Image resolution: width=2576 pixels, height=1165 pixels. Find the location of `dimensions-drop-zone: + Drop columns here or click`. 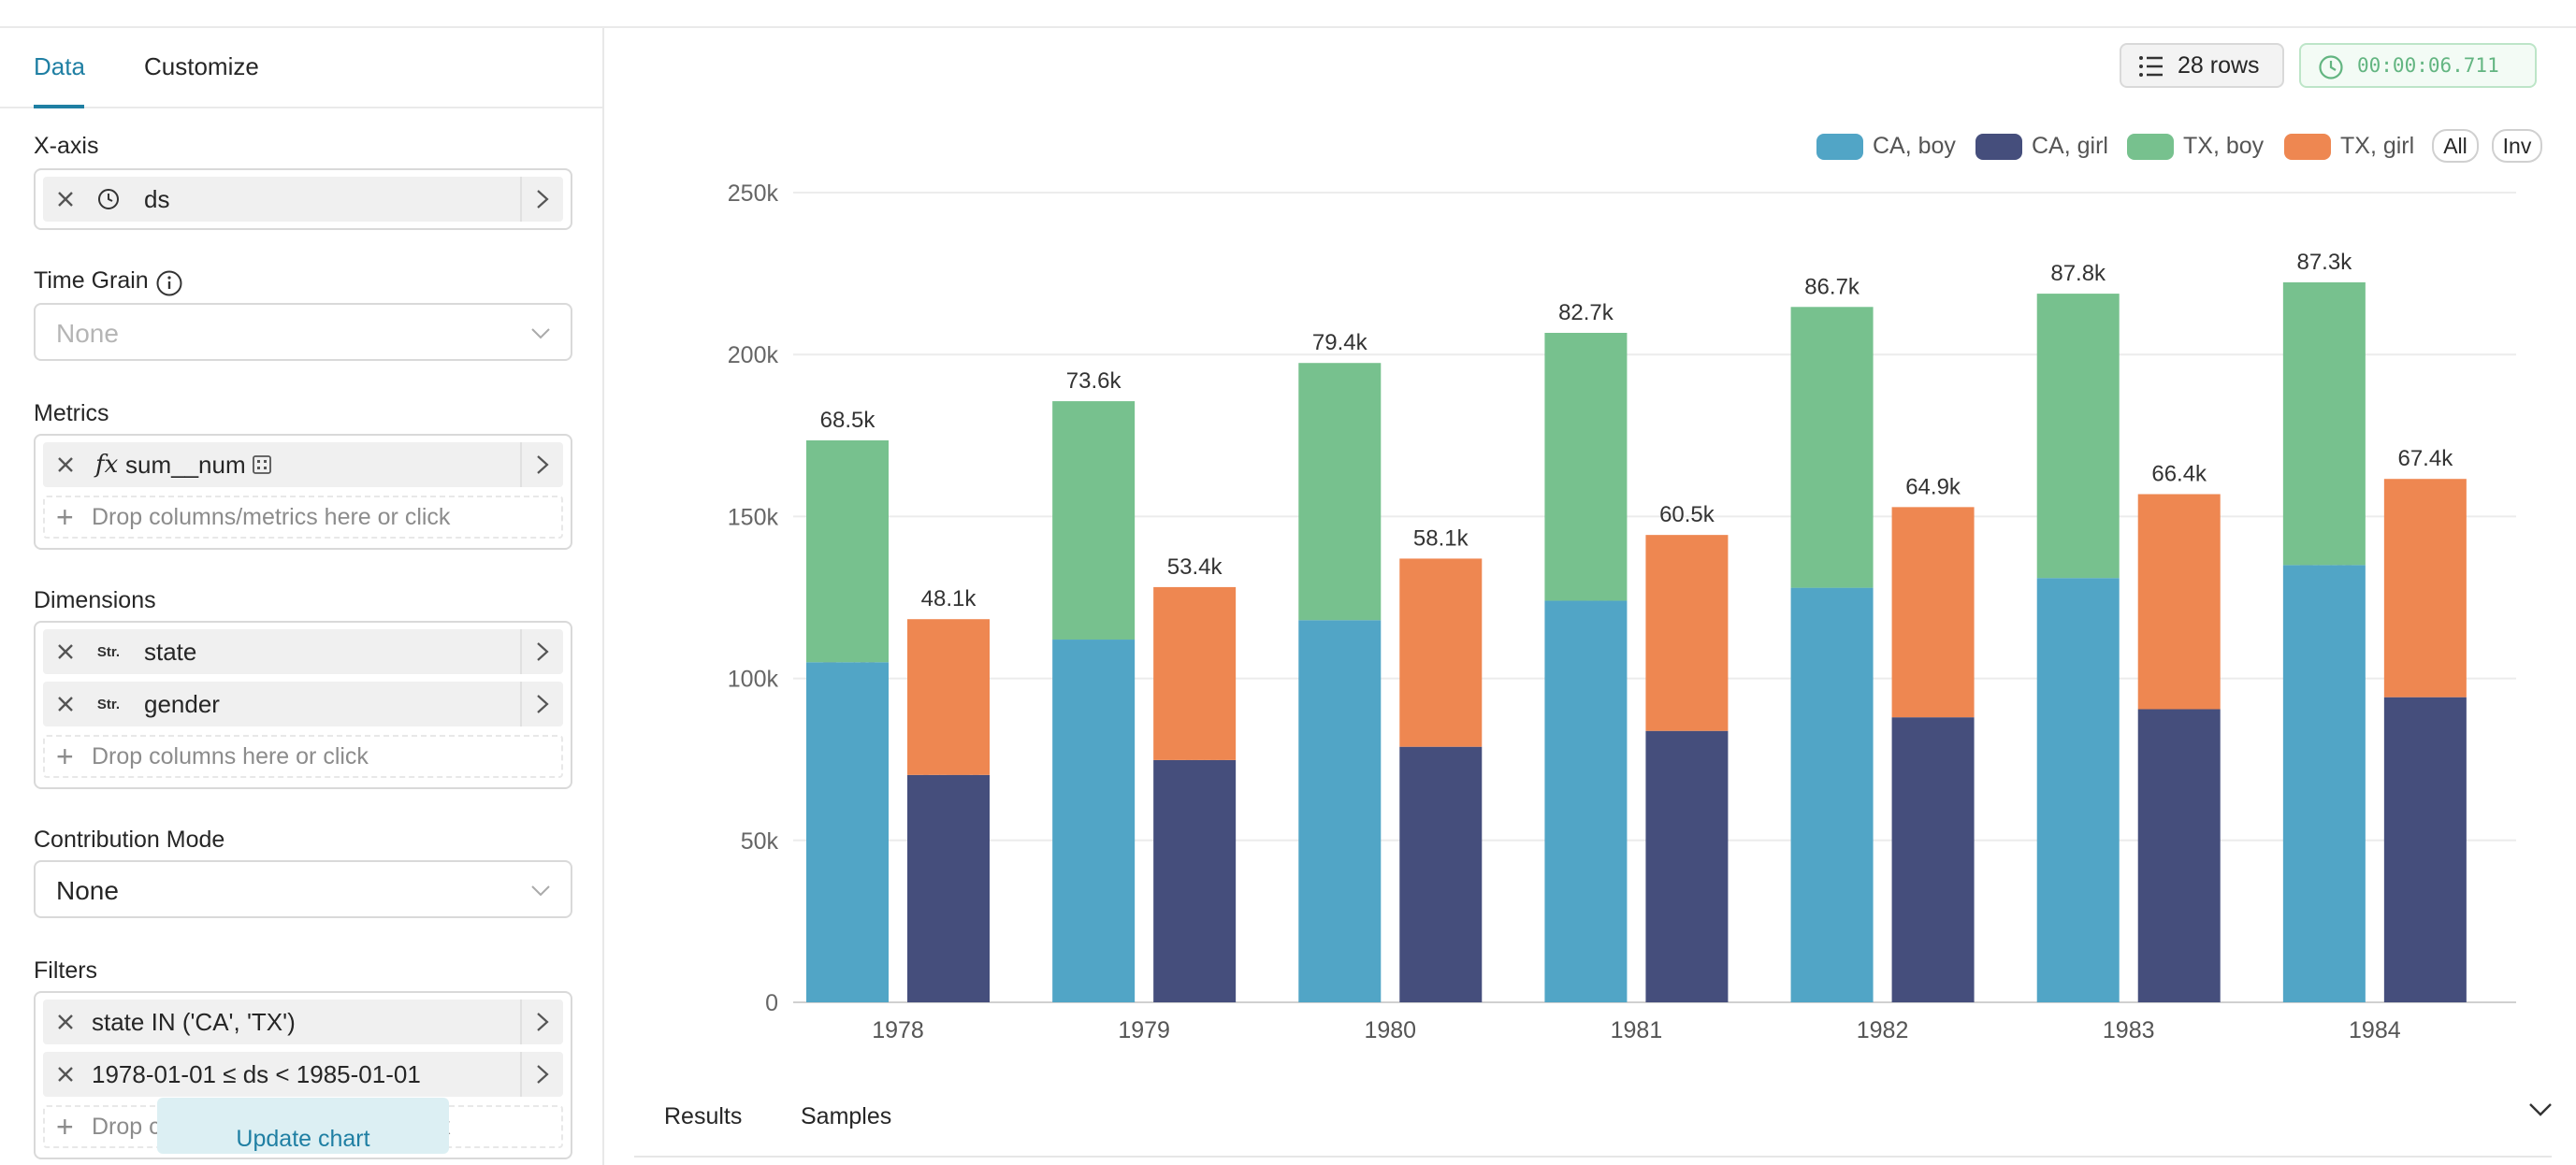

dimensions-drop-zone: + Drop columns here or click is located at coordinates (303, 756).